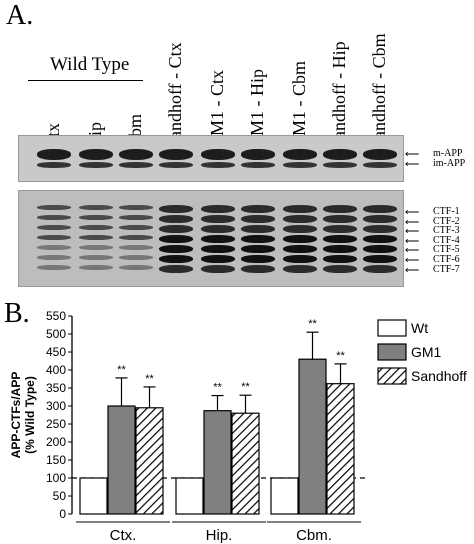  I want to click on wild-type-bracket-line, so click(85, 80).